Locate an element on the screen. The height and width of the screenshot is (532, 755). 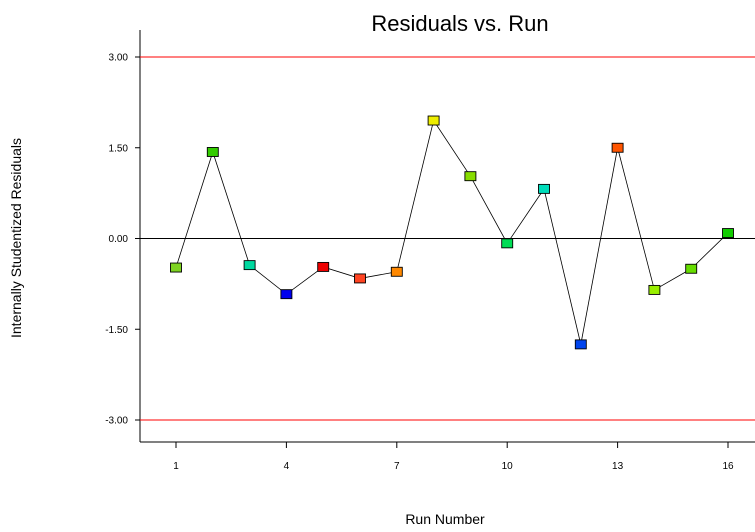
y-tick-label: -1.50 is located at coordinates (116, 330).